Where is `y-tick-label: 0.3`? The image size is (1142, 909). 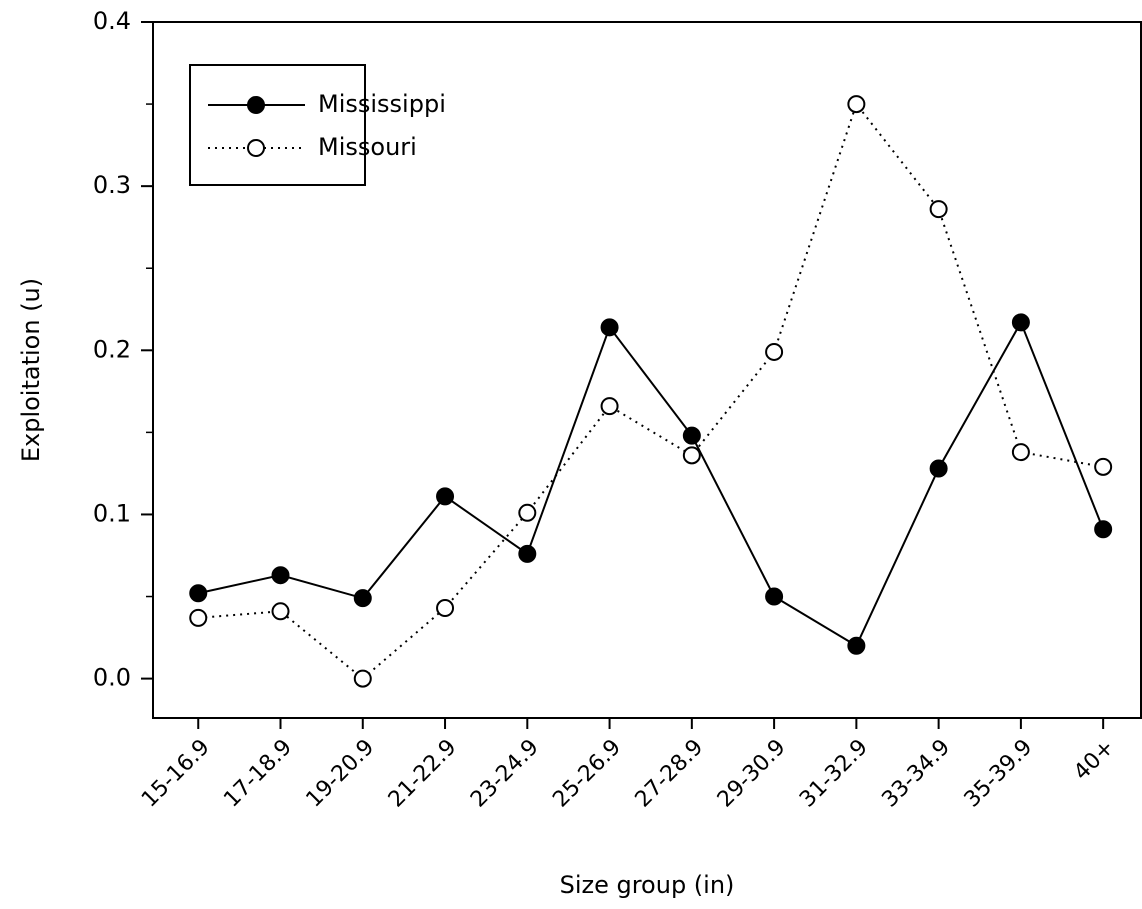 y-tick-label: 0.3 is located at coordinates (112, 185).